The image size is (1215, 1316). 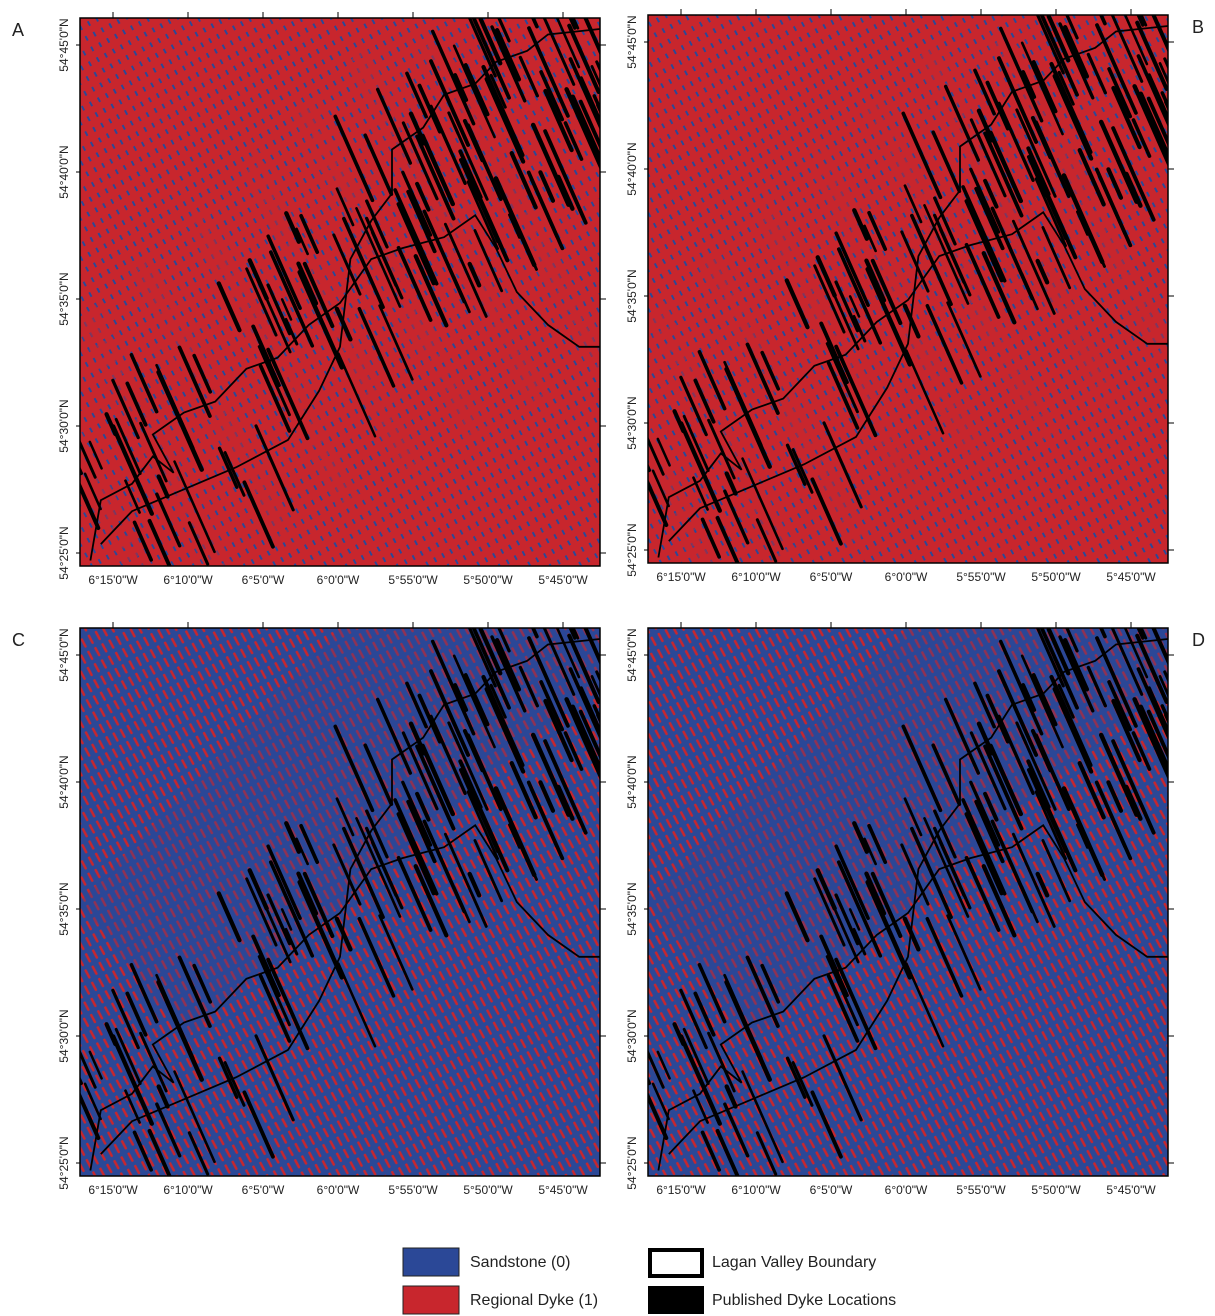 I want to click on legend-label: Published Dyke Locations, so click(x=804, y=1300).